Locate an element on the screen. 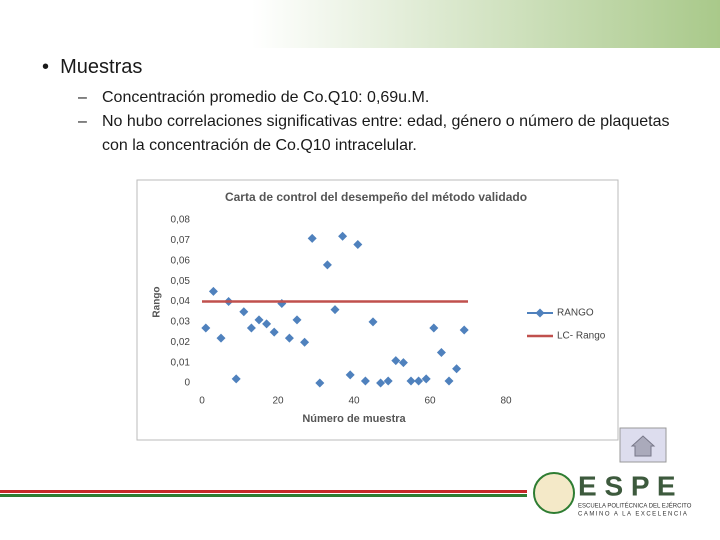  y-tick-label: 0,02 is located at coordinates (181, 342).